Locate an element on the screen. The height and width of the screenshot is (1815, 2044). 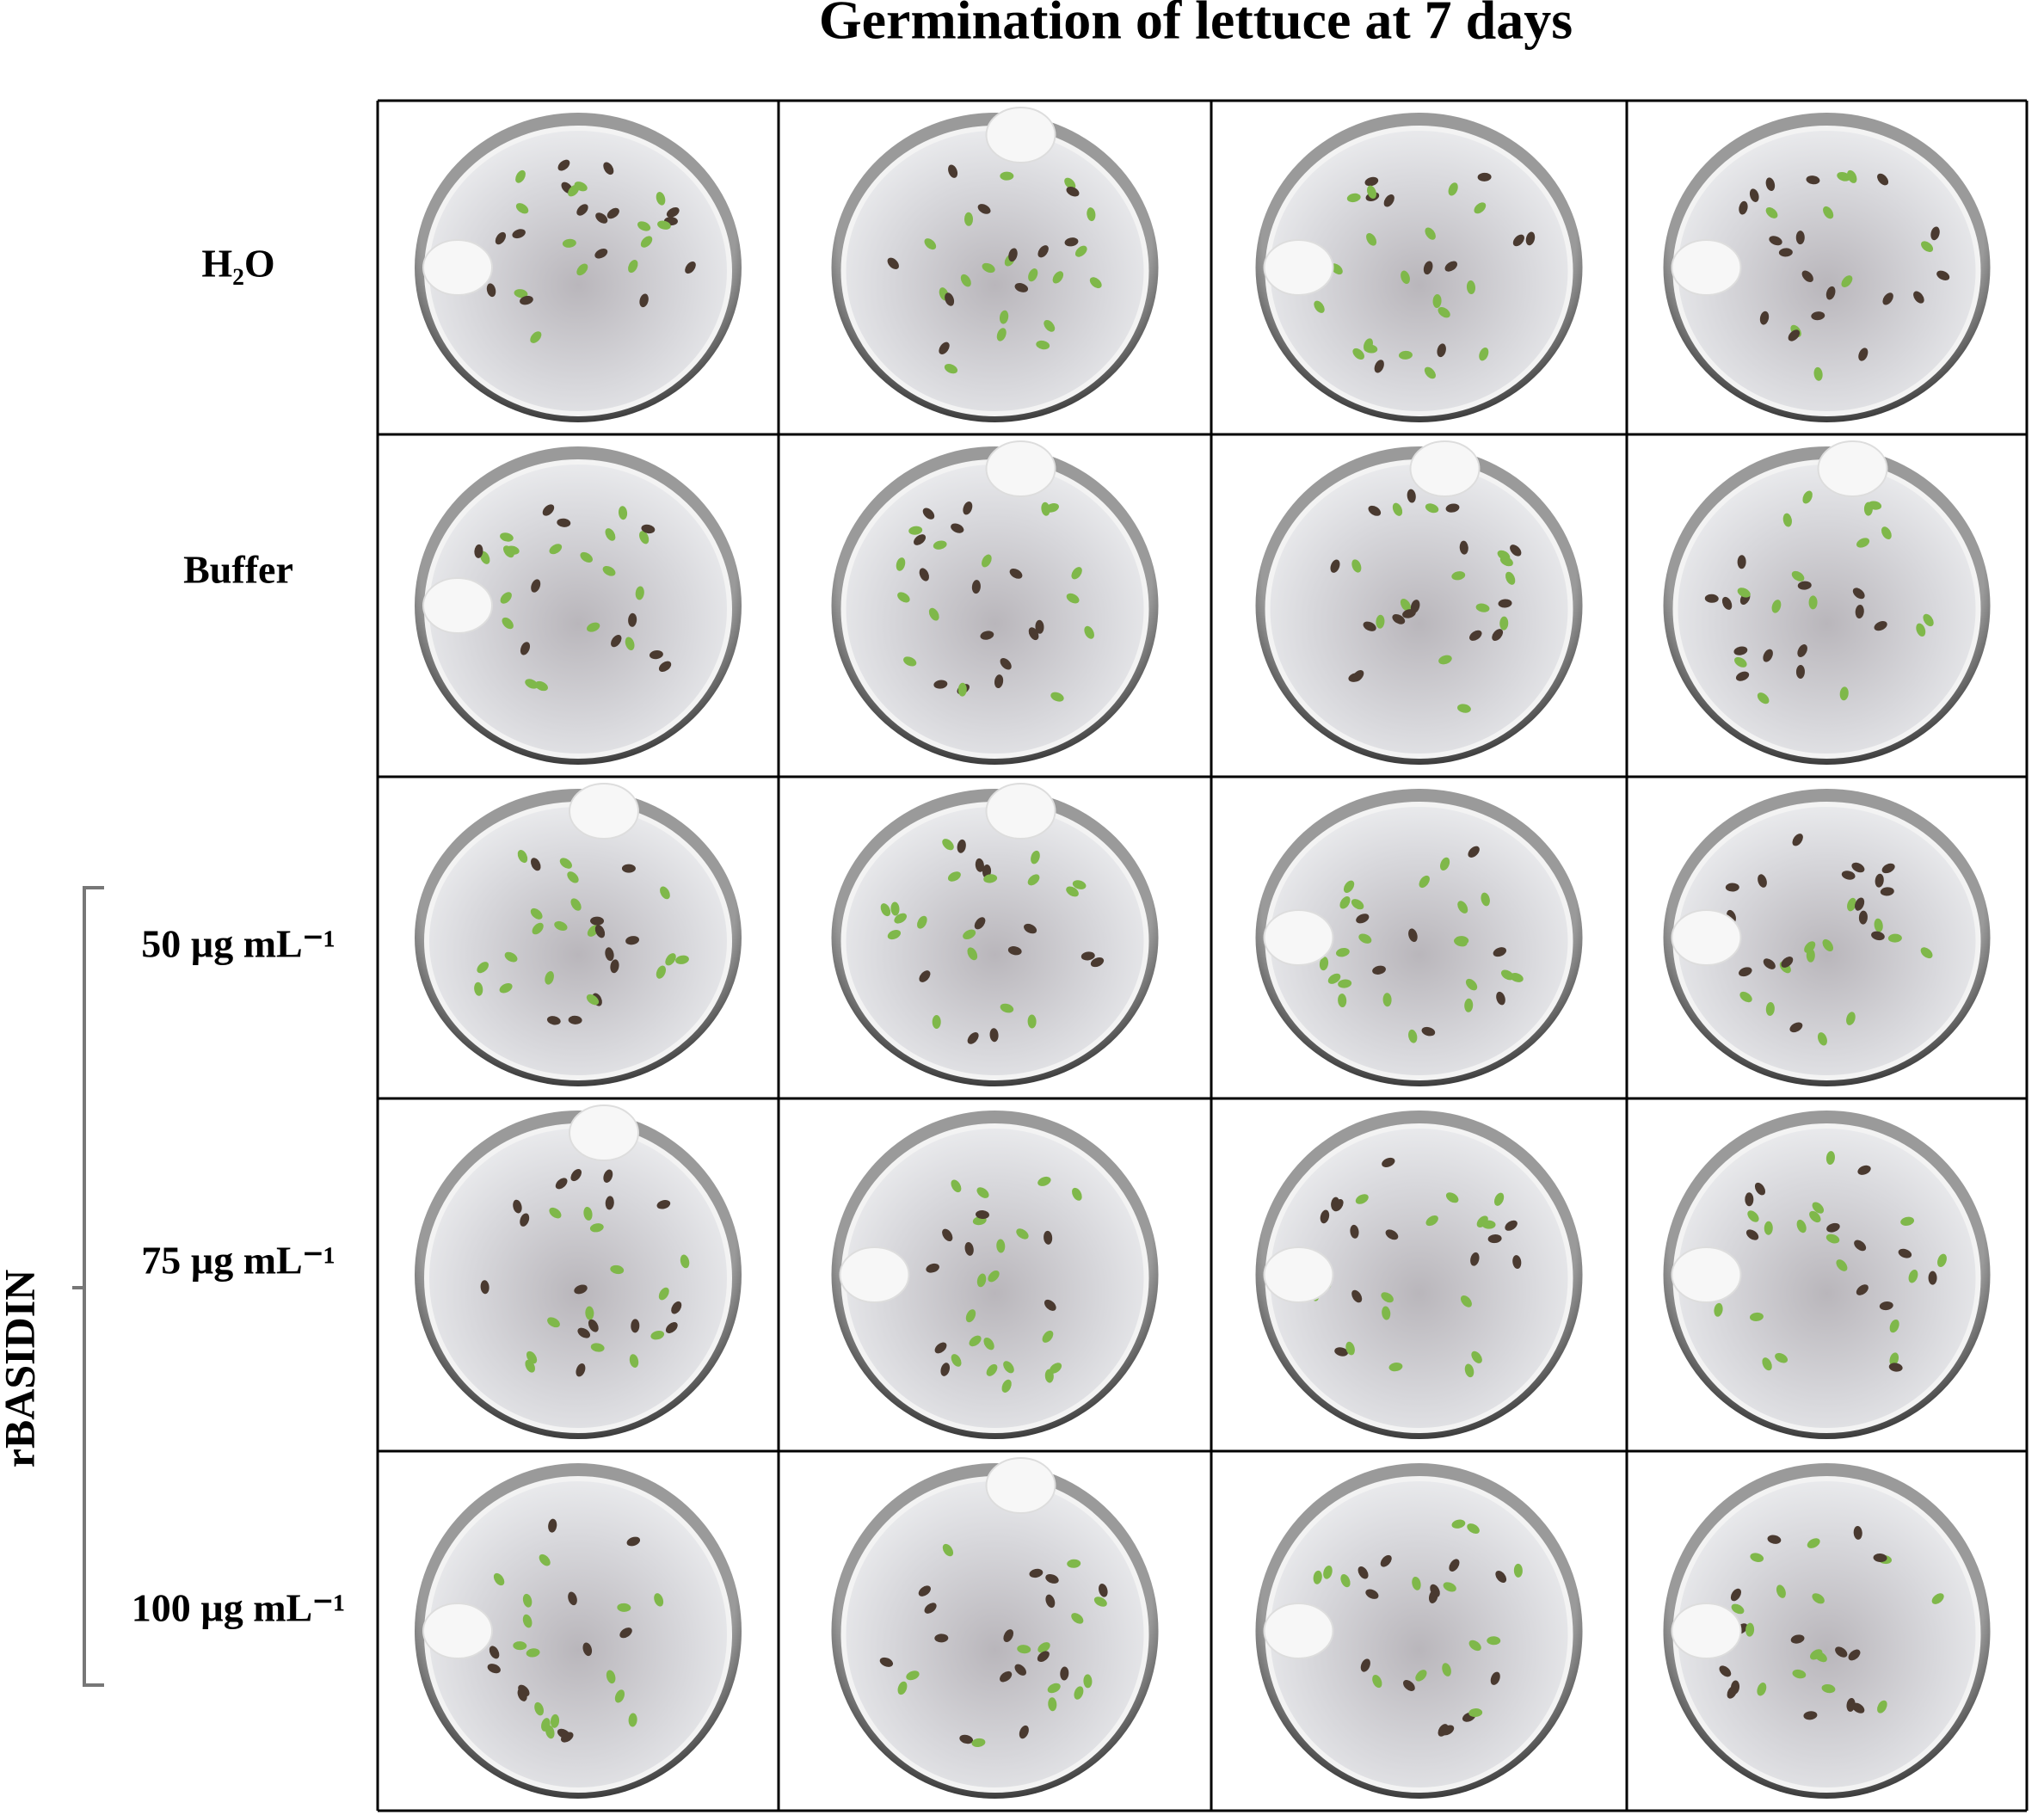
filter-paper is located at coordinates (994, 271).